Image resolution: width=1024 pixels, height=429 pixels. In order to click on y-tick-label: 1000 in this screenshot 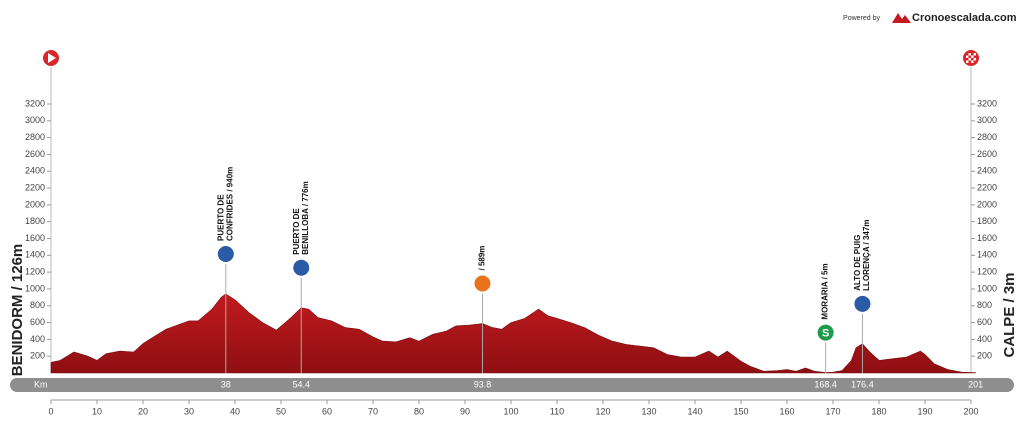, I will do `click(35, 288)`.